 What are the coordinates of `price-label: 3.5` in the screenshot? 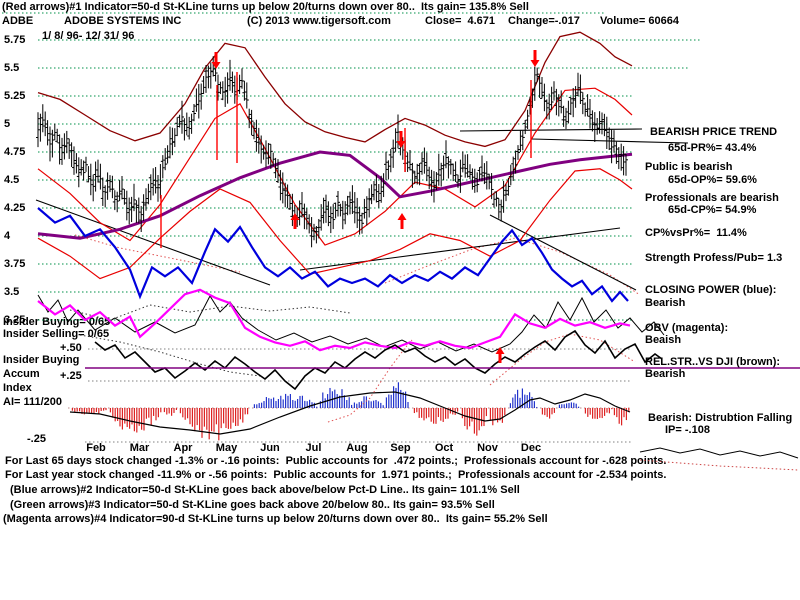 It's located at (12, 292).